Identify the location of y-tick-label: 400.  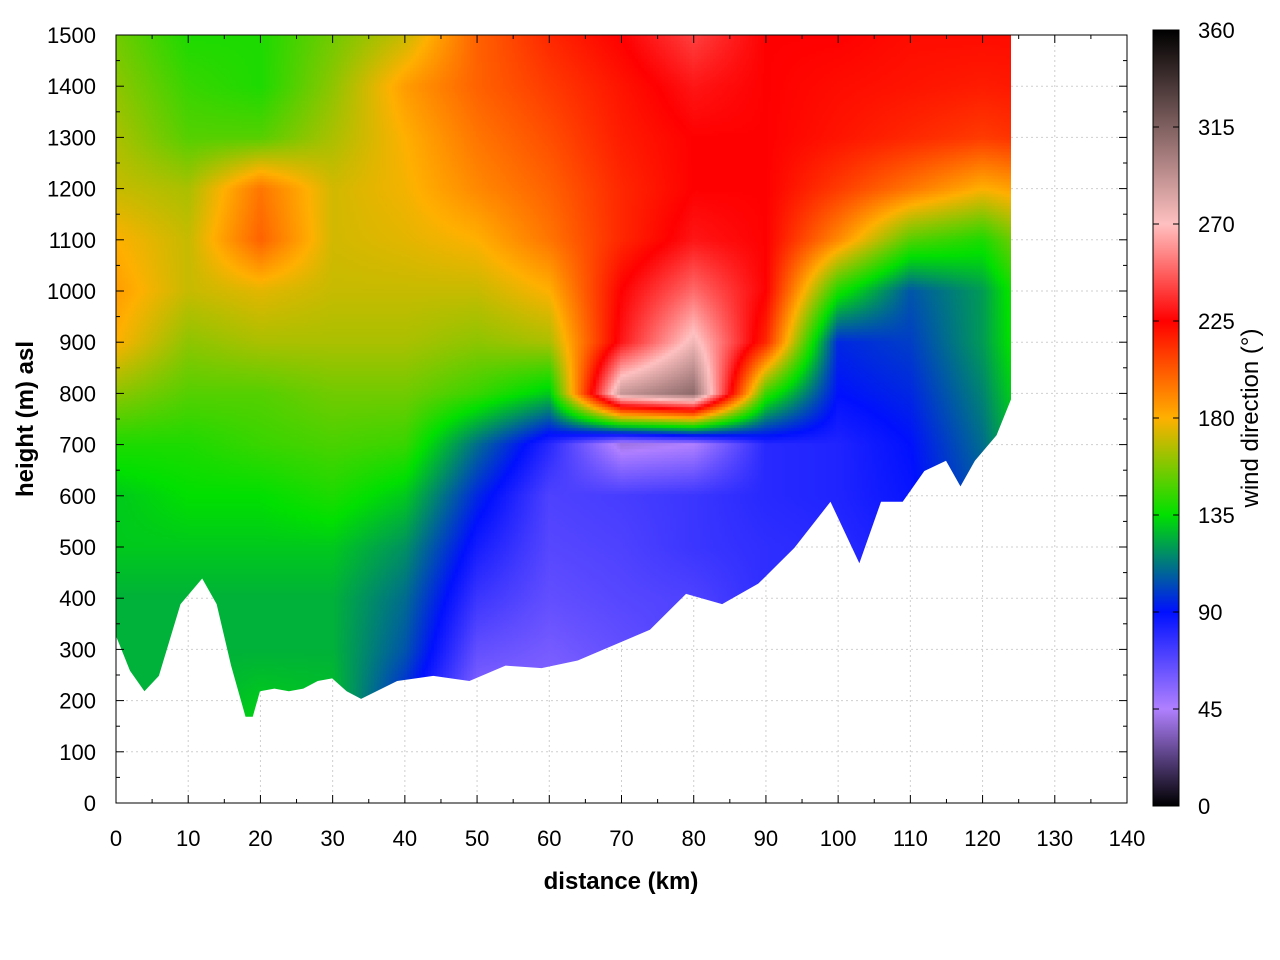
(77, 598).